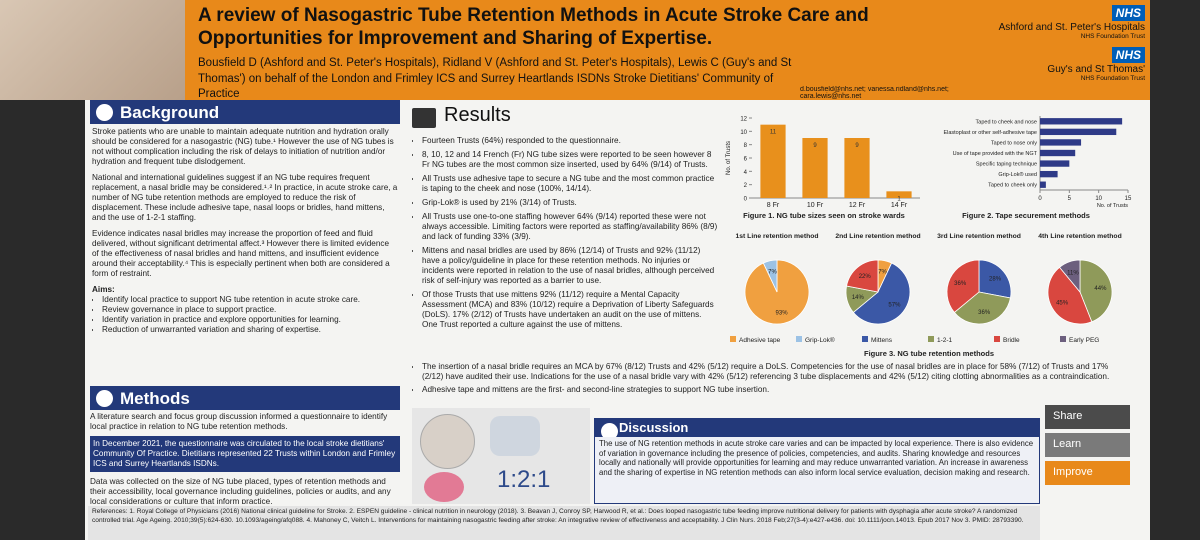 The width and height of the screenshot is (1200, 540). What do you see at coordinates (729, 158) in the screenshot?
I see `y-axis-label: No. of Trusts` at bounding box center [729, 158].